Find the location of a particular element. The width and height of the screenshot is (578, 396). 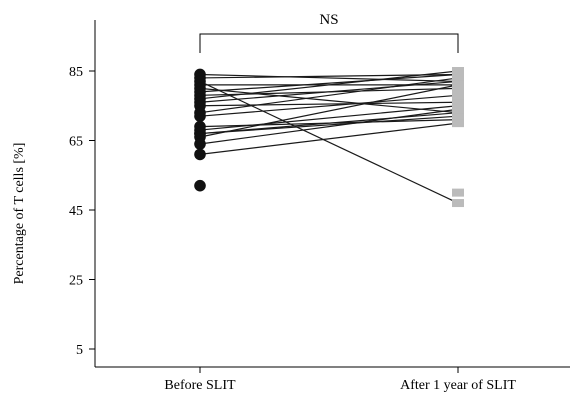

after-markers is located at coordinates (458, 137).